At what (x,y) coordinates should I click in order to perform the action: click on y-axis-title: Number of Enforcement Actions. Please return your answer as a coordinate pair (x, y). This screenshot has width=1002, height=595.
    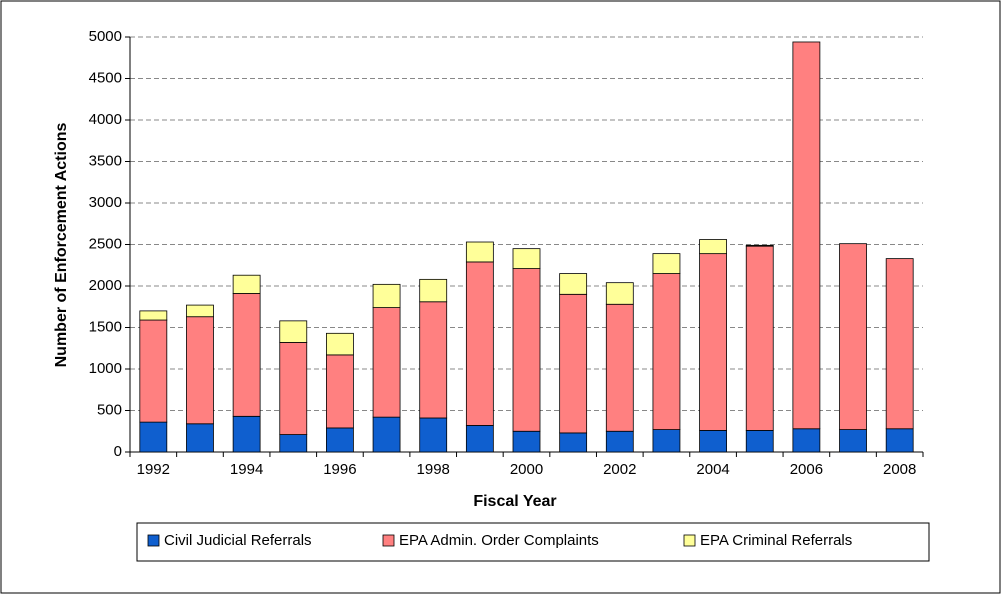
    Looking at the image, I should click on (61, 245).